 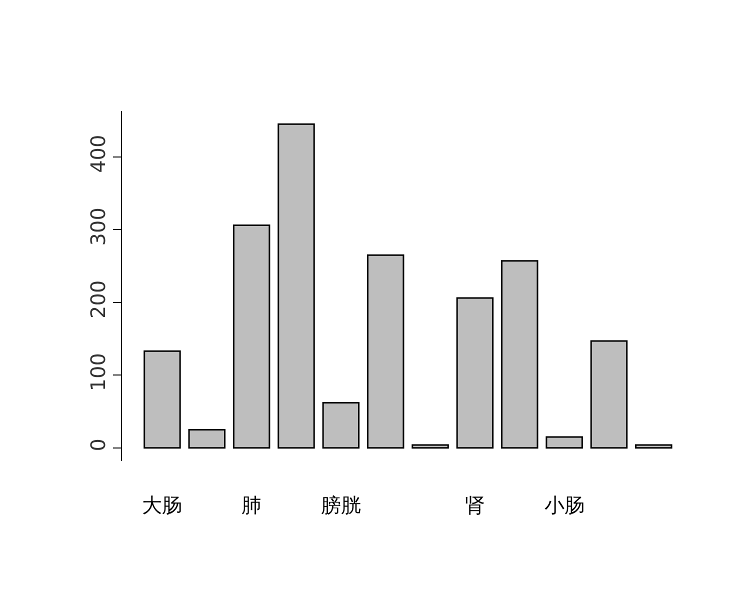 I want to click on y-tick-label: 200, so click(x=98, y=299).